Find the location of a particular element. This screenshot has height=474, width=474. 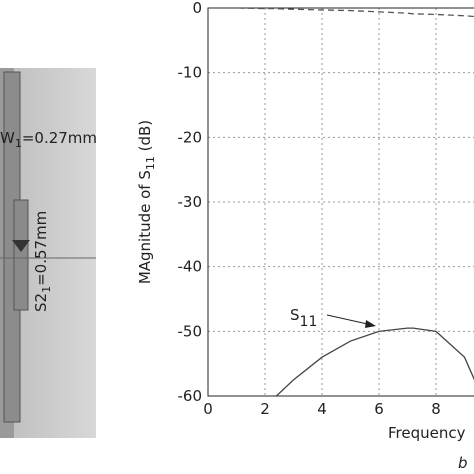

x-tick-label: 4 is located at coordinates (322, 409).